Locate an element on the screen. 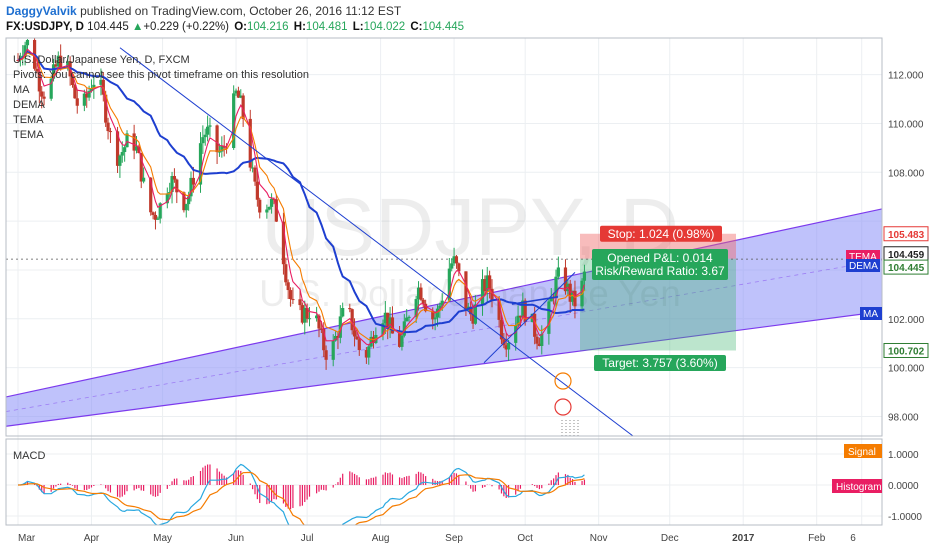 This screenshot has width=932, height=550. high-label: H: is located at coordinates (299, 27).